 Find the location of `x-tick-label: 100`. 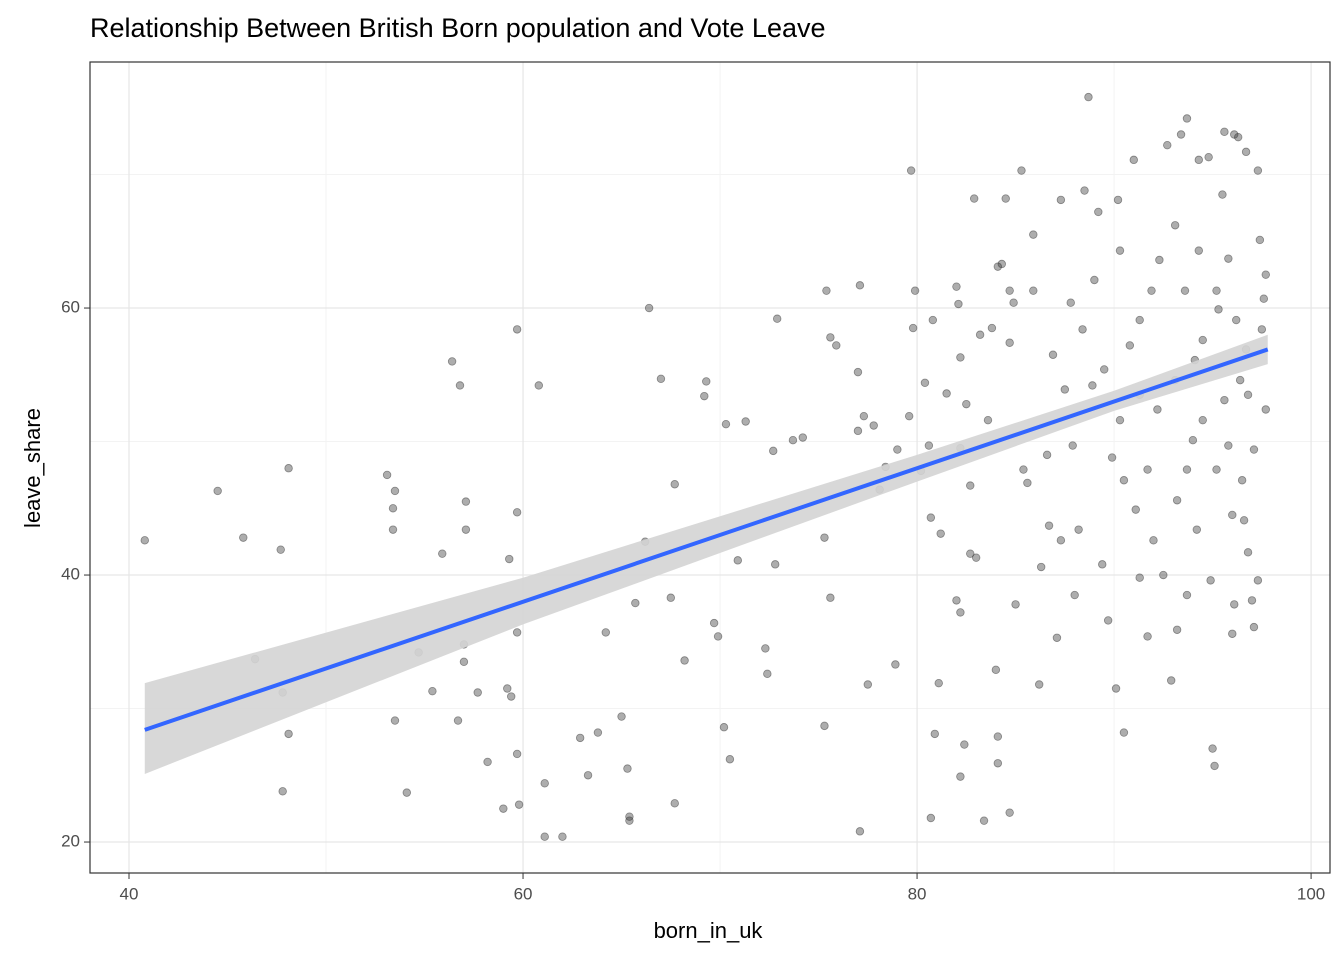

x-tick-label: 100 is located at coordinates (1311, 893).